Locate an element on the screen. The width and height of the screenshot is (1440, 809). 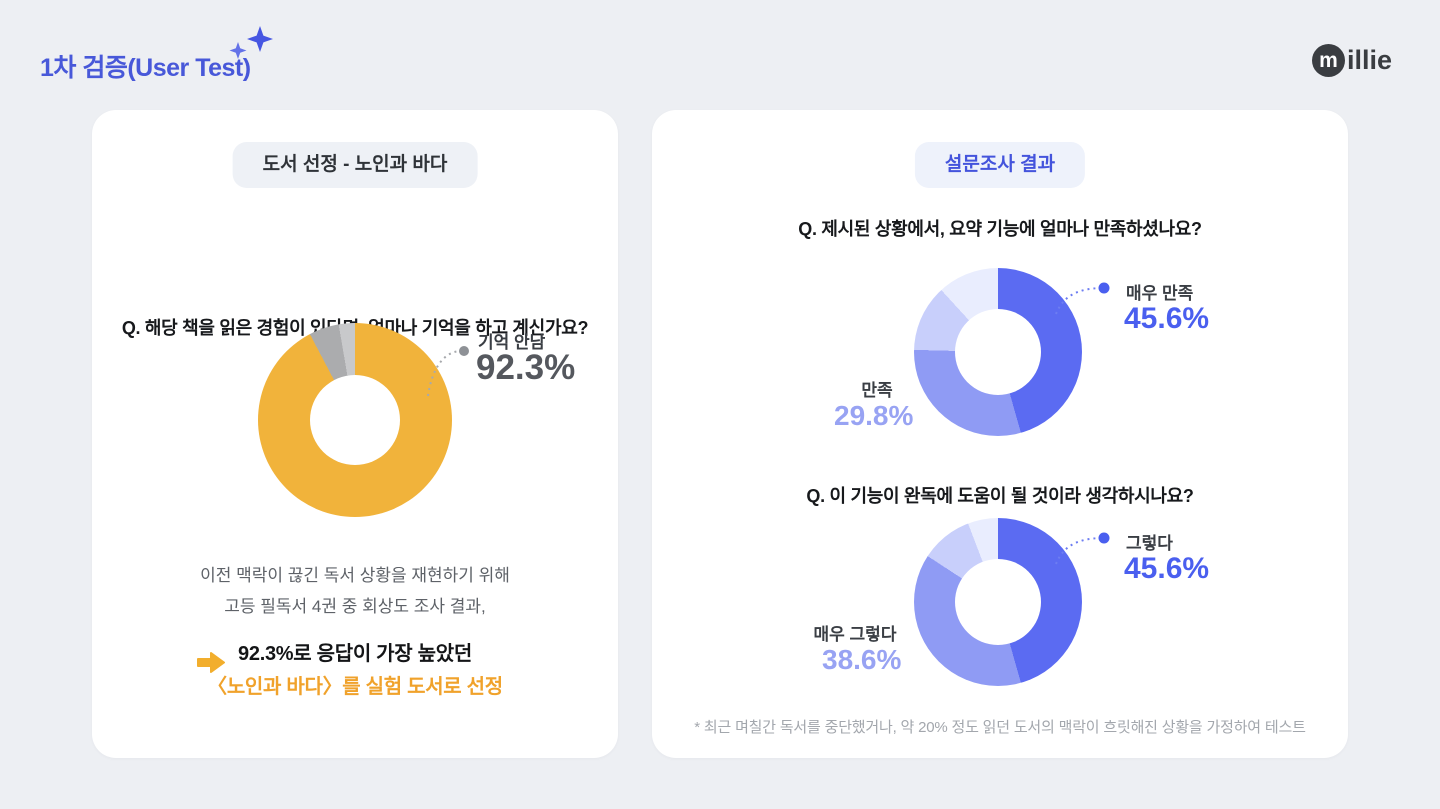
millie-logo-mark-icon: m is located at coordinates (1328, 60).